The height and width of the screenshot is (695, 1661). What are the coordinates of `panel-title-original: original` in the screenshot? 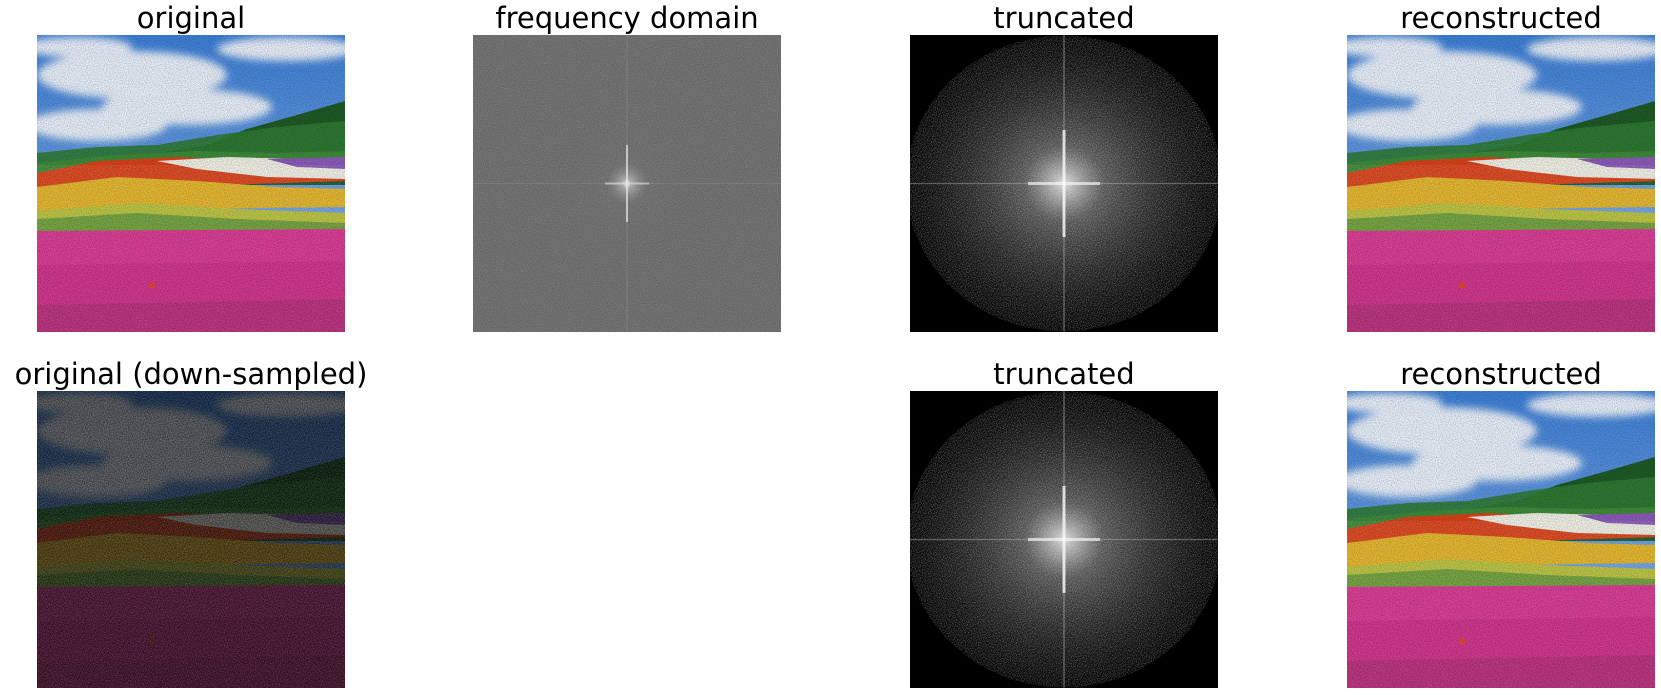 It's located at (191, 18).